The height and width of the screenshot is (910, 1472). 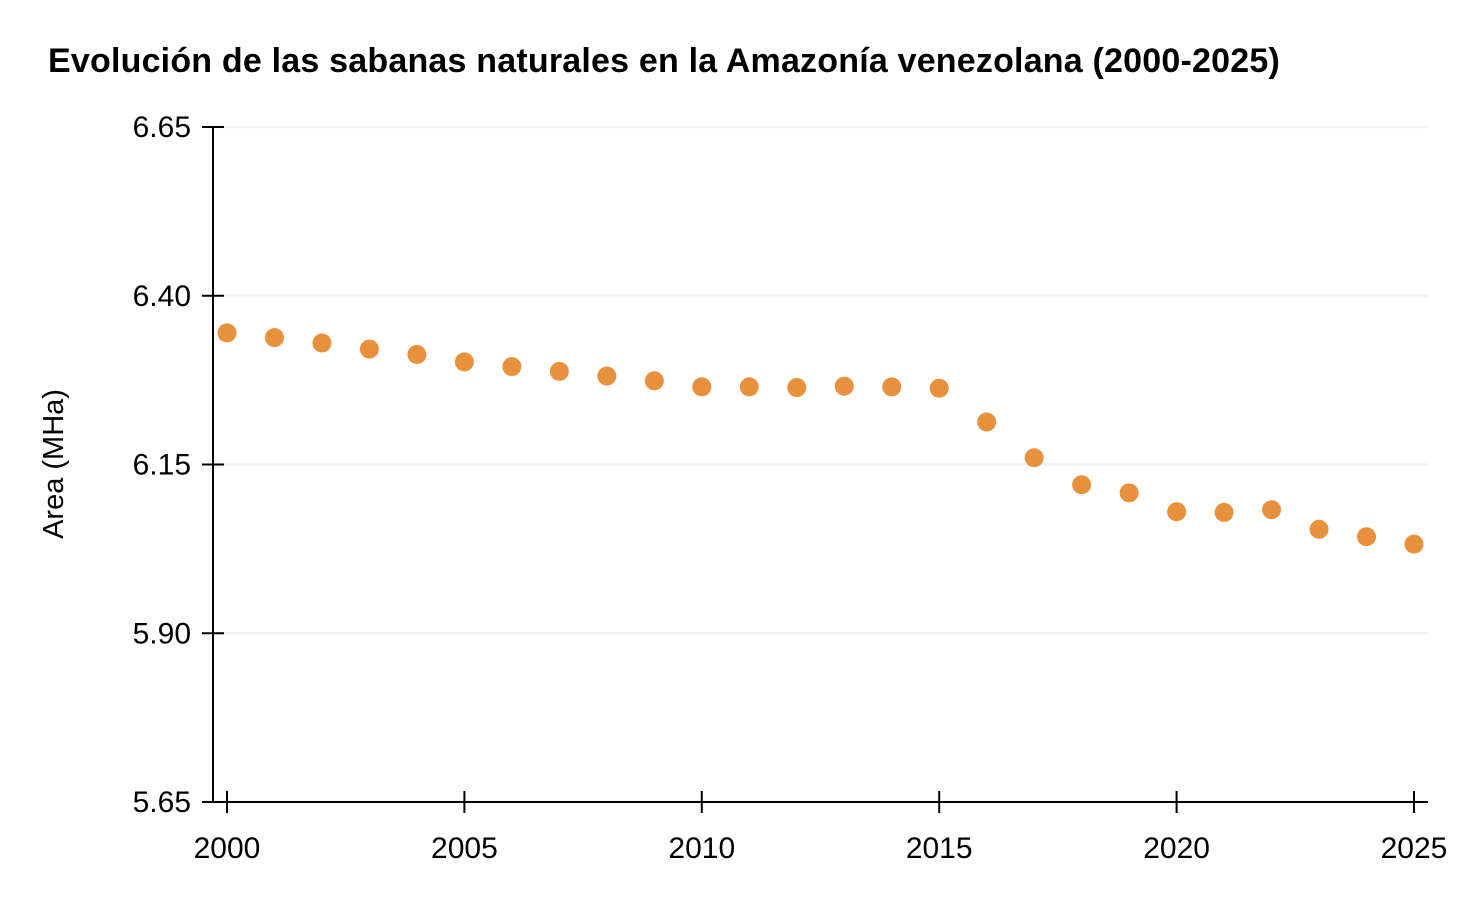 I want to click on y-axis-label: Area (MHa), so click(x=54, y=464).